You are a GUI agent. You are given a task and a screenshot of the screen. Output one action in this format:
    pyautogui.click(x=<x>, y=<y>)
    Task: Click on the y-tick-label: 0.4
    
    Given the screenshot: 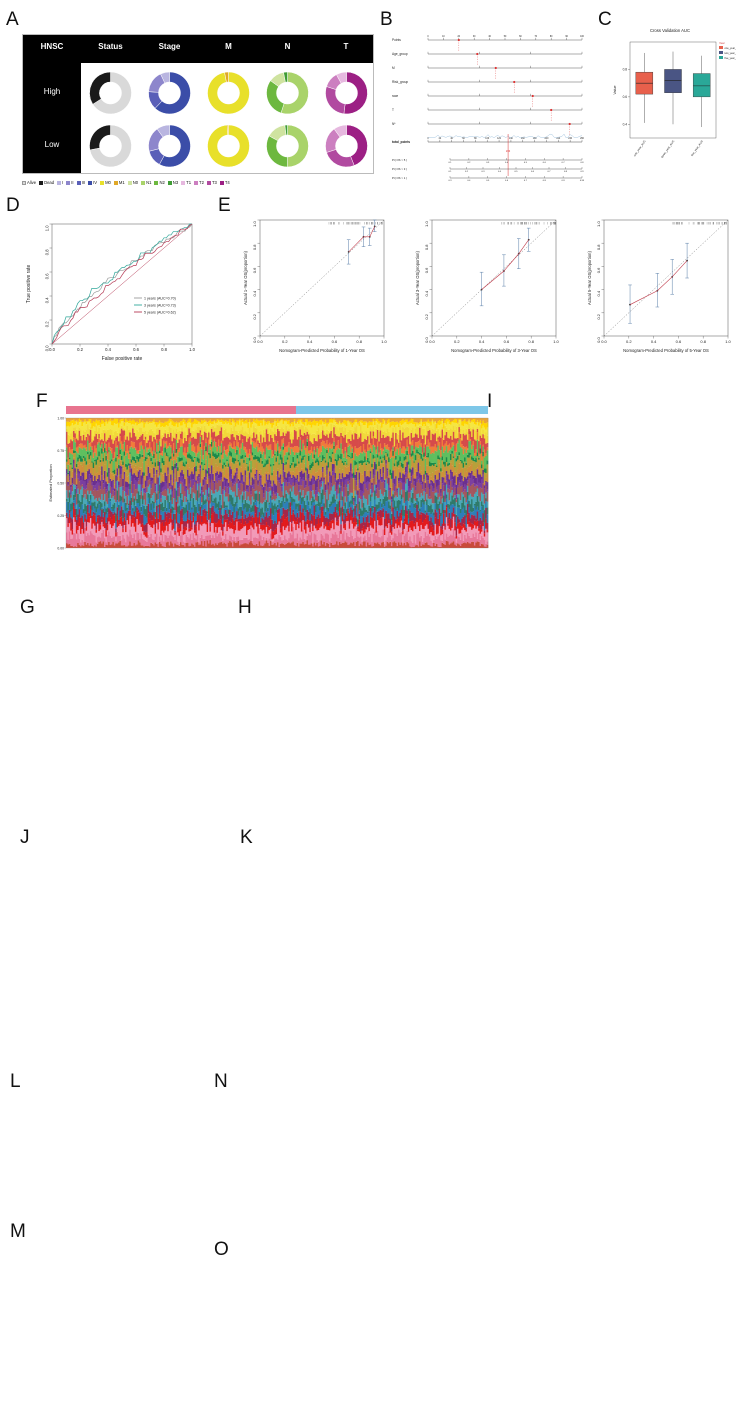 What is the action you would take?
    pyautogui.click(x=426, y=293)
    